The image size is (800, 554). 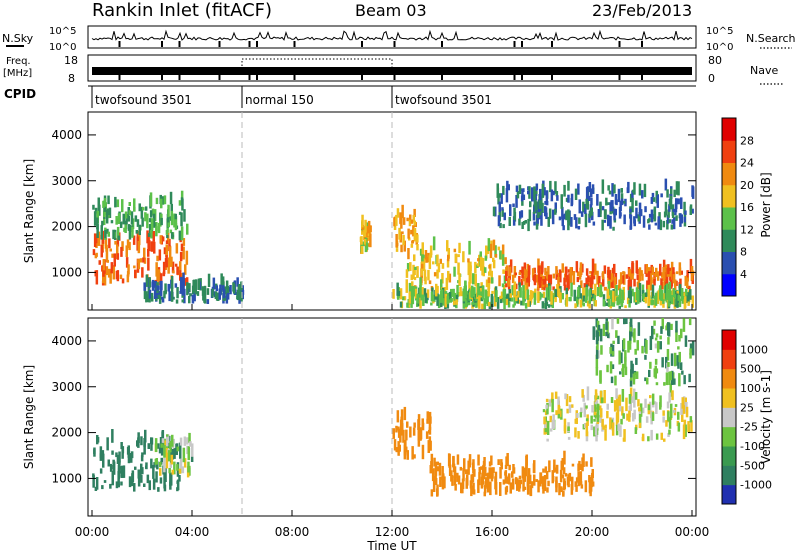 What do you see at coordinates (729, 196) in the screenshot?
I see `power-colorbar-swatch` at bounding box center [729, 196].